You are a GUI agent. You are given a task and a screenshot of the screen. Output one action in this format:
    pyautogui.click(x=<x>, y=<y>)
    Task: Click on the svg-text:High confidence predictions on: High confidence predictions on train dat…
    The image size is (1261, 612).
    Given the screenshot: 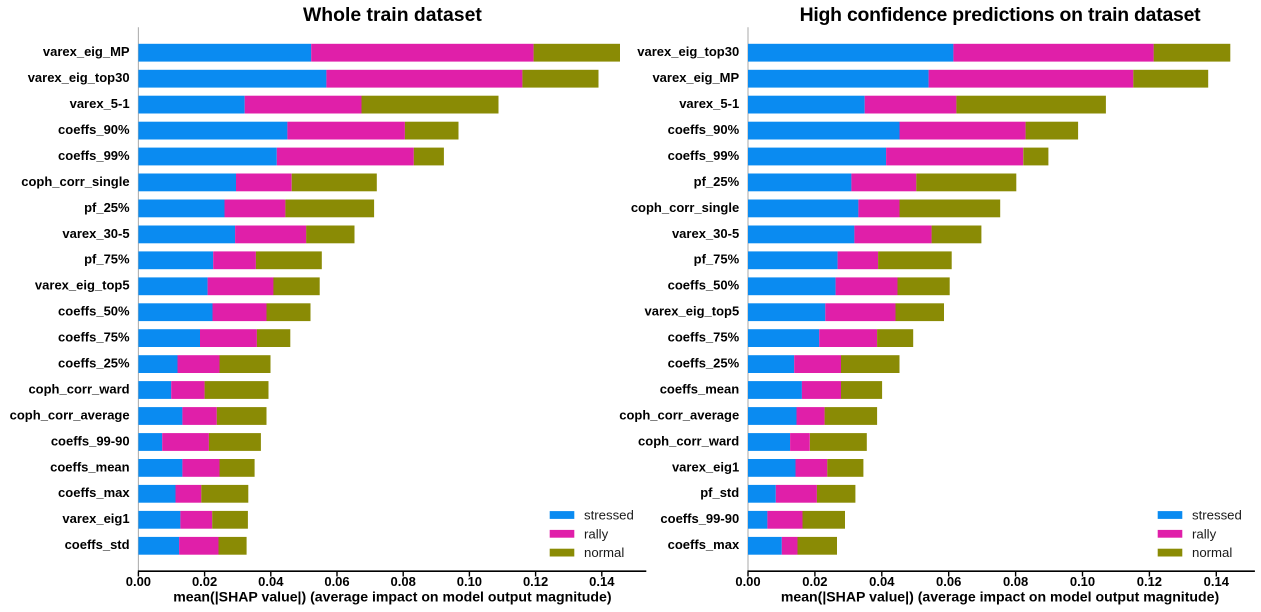 What is the action you would take?
    pyautogui.click(x=1001, y=15)
    